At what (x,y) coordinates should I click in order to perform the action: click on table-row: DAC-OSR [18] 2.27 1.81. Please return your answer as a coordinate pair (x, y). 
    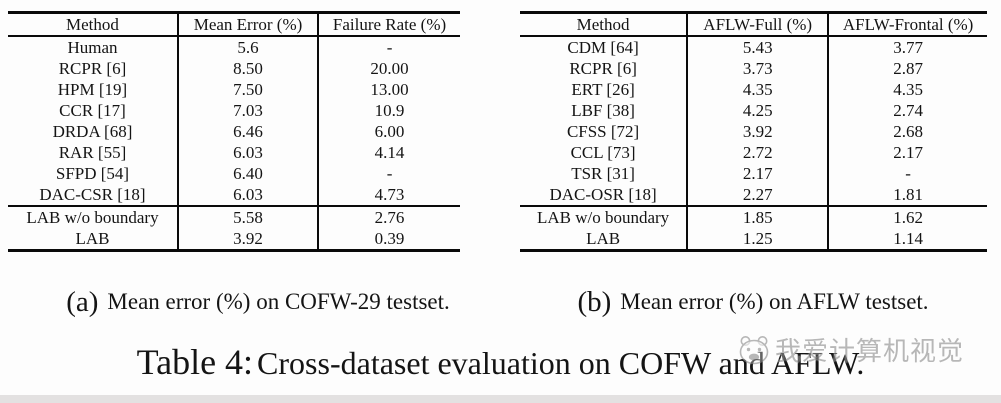
    Looking at the image, I should click on (753, 195).